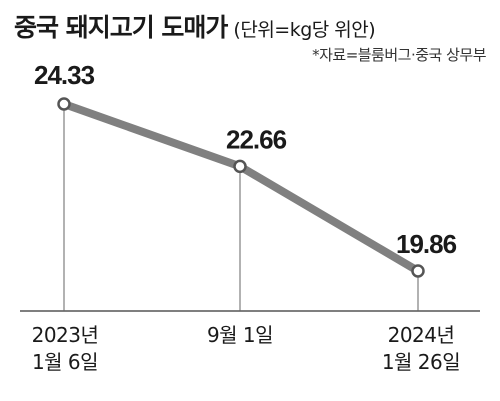 The height and width of the screenshot is (401, 500). Describe the element at coordinates (121, 27) in the screenshot. I see `chart-title: 중국 돼지고기 도매가` at that location.